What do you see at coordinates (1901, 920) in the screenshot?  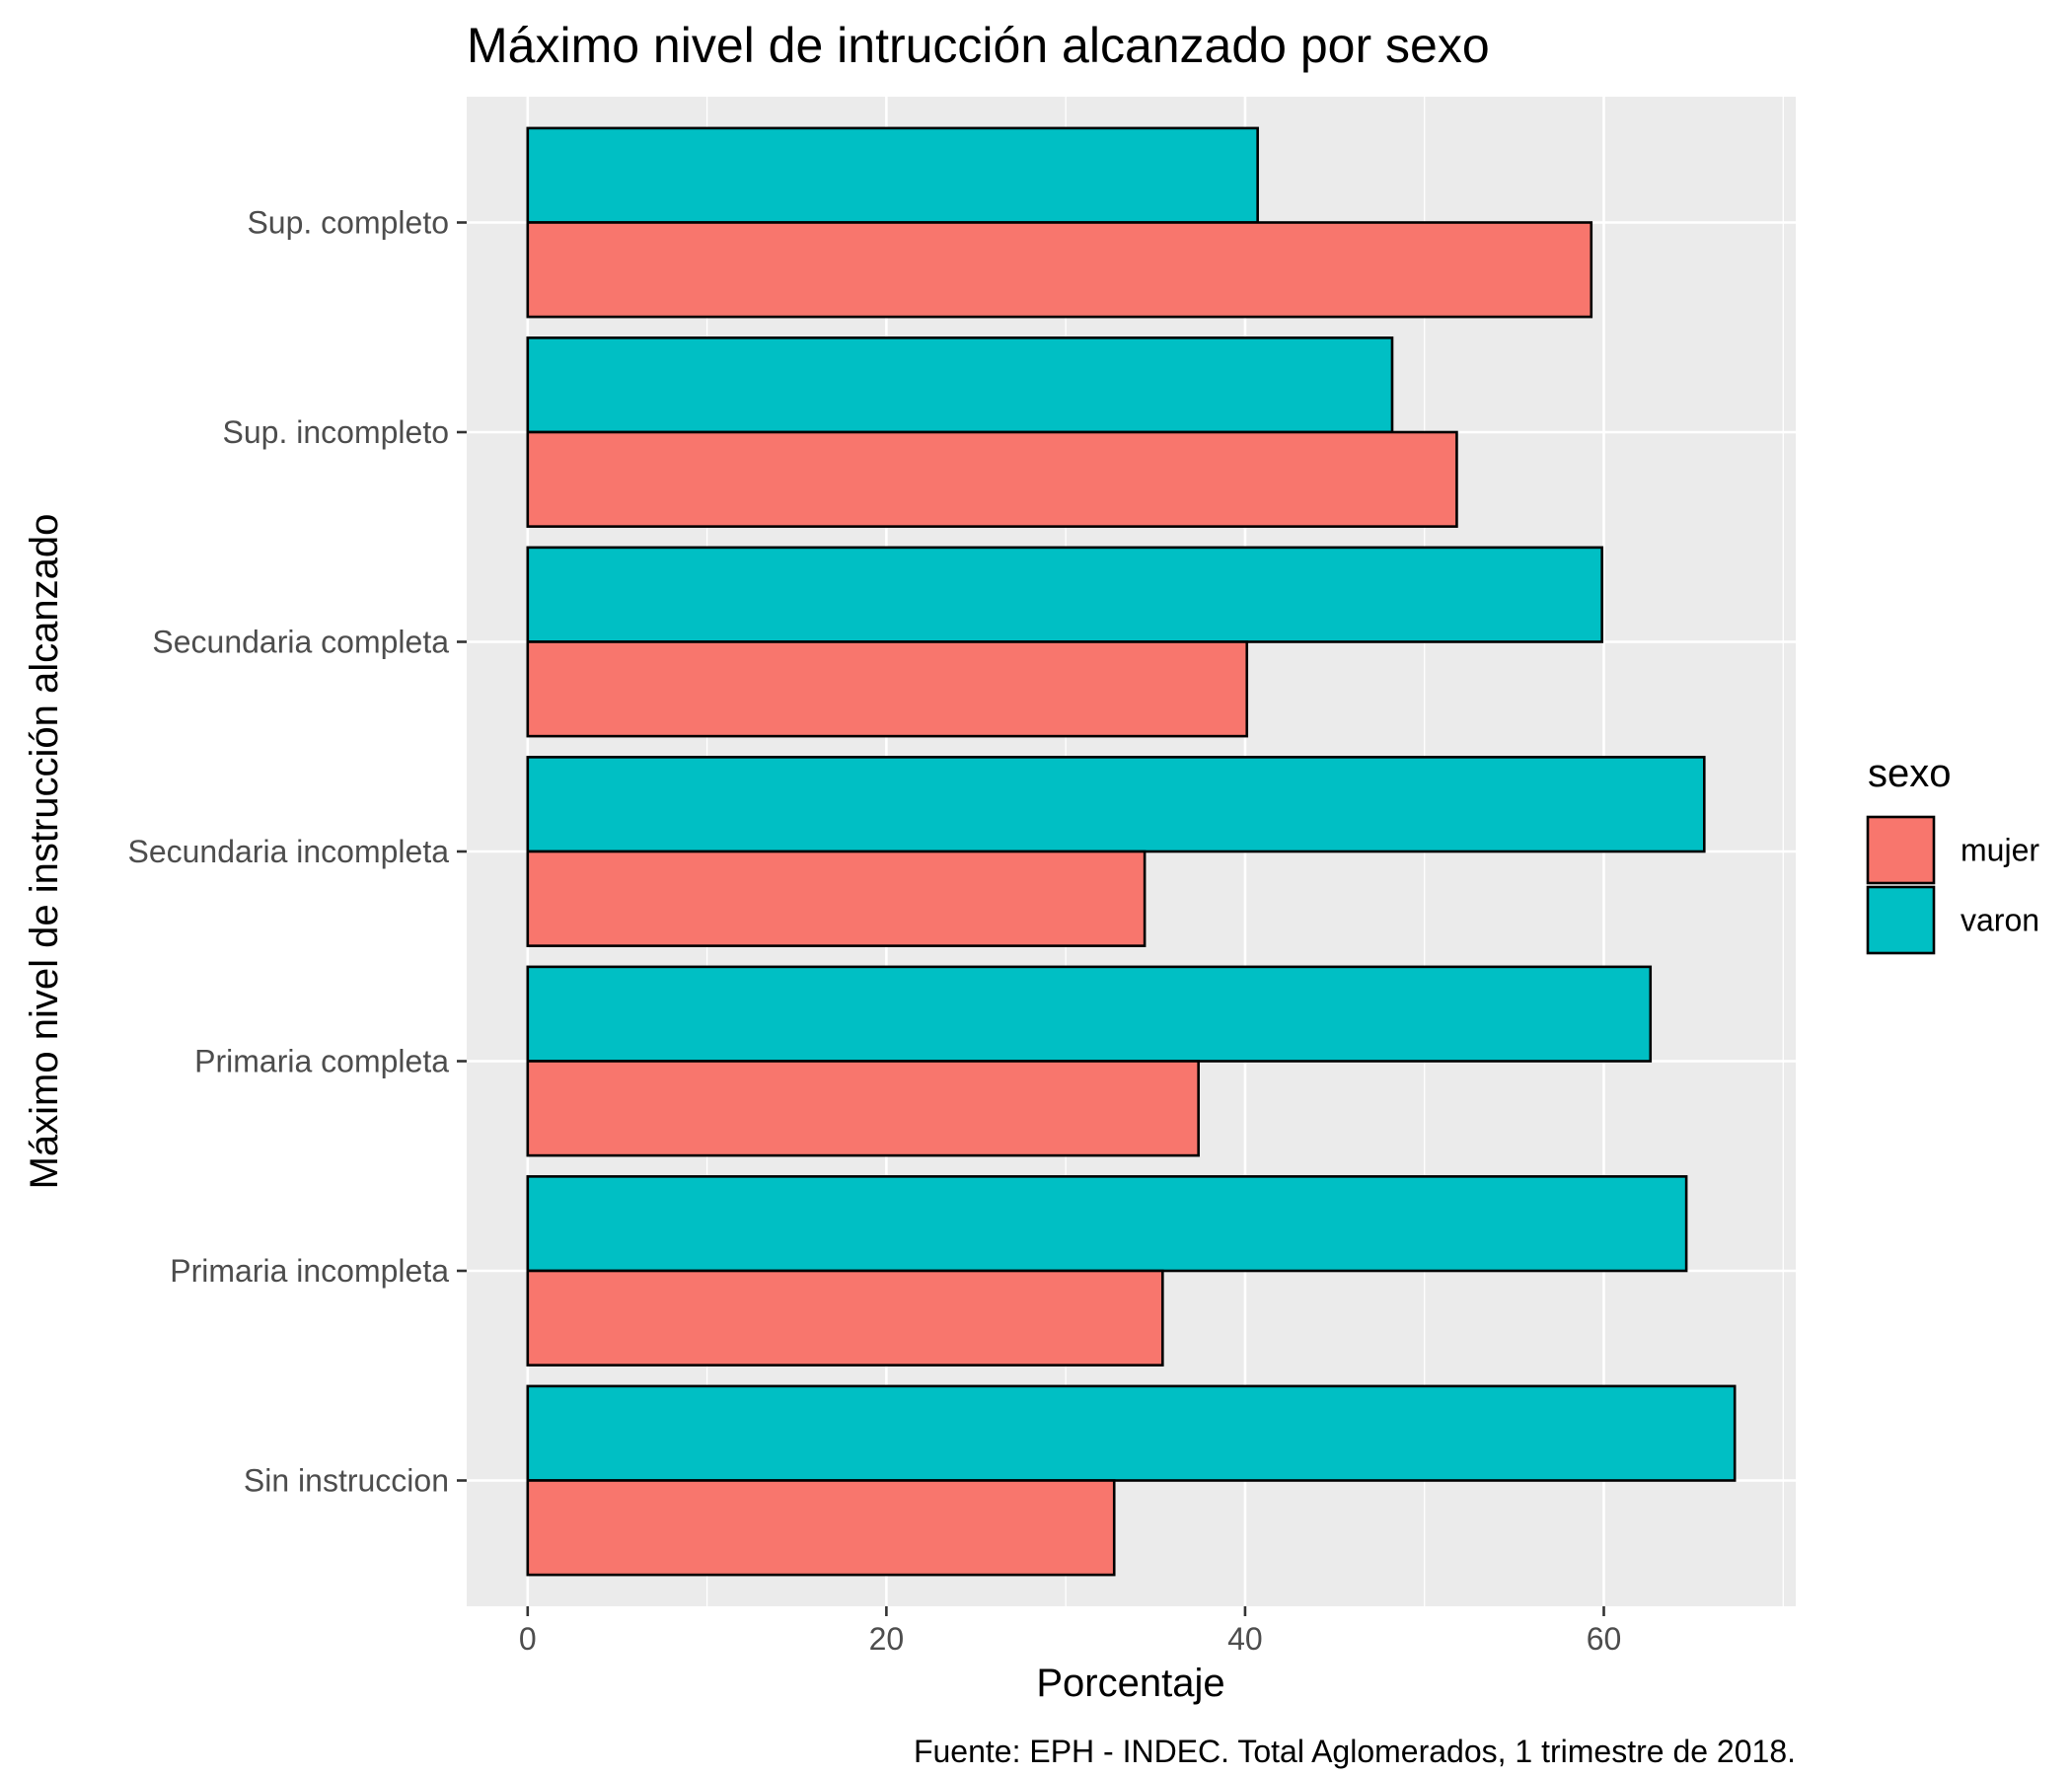 I see `legend-key-varon` at bounding box center [1901, 920].